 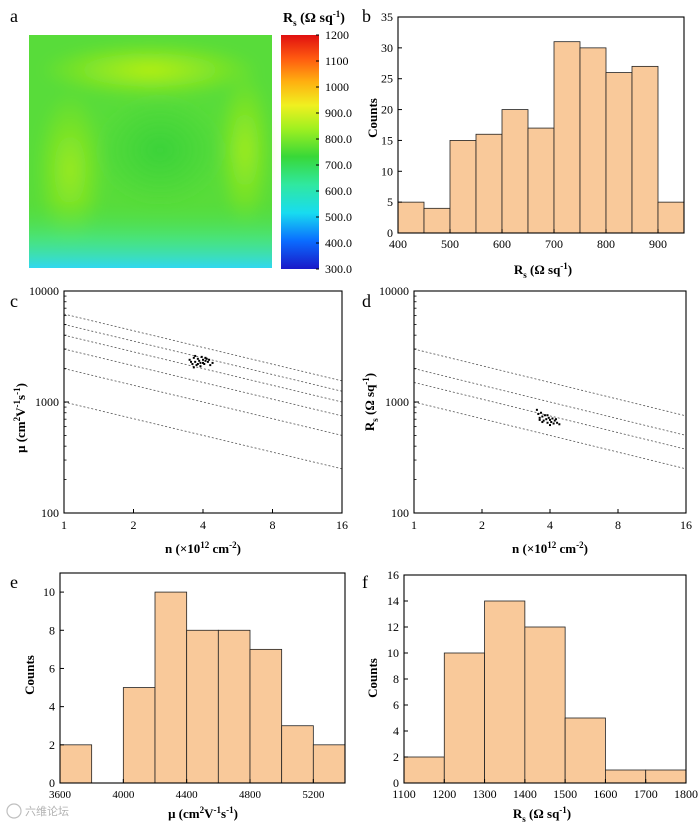 What do you see at coordinates (52, 745) in the screenshot?
I see `y-tick-label: 2` at bounding box center [52, 745].